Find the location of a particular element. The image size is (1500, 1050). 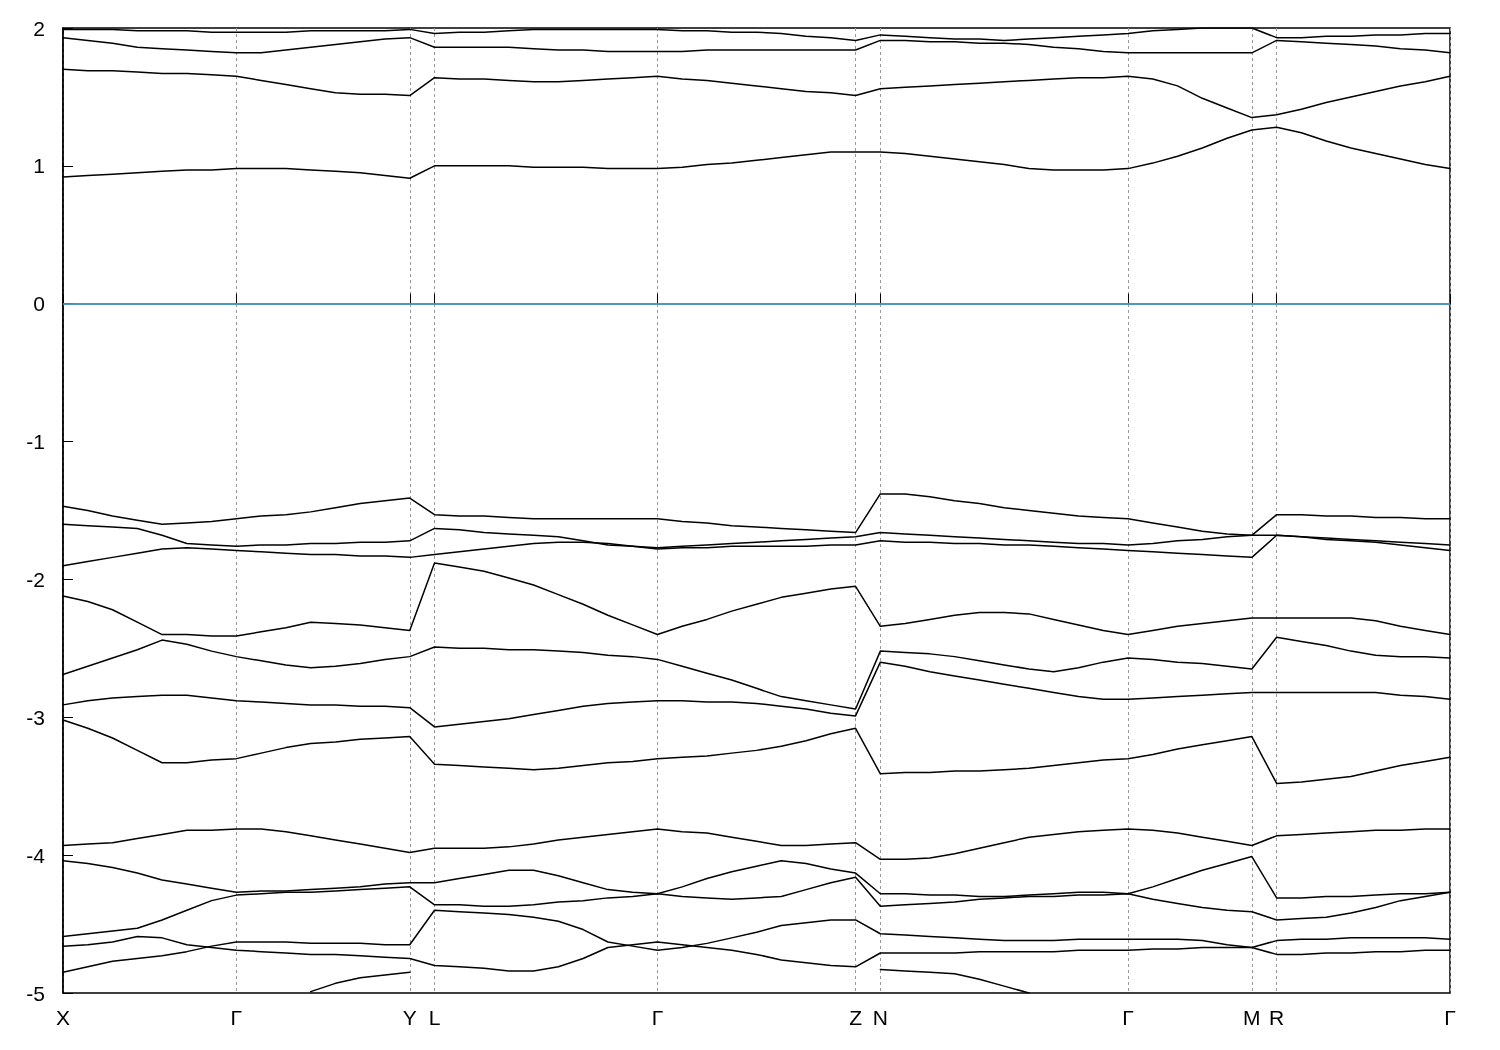

x-tick-label: Y is located at coordinates (409, 1017).